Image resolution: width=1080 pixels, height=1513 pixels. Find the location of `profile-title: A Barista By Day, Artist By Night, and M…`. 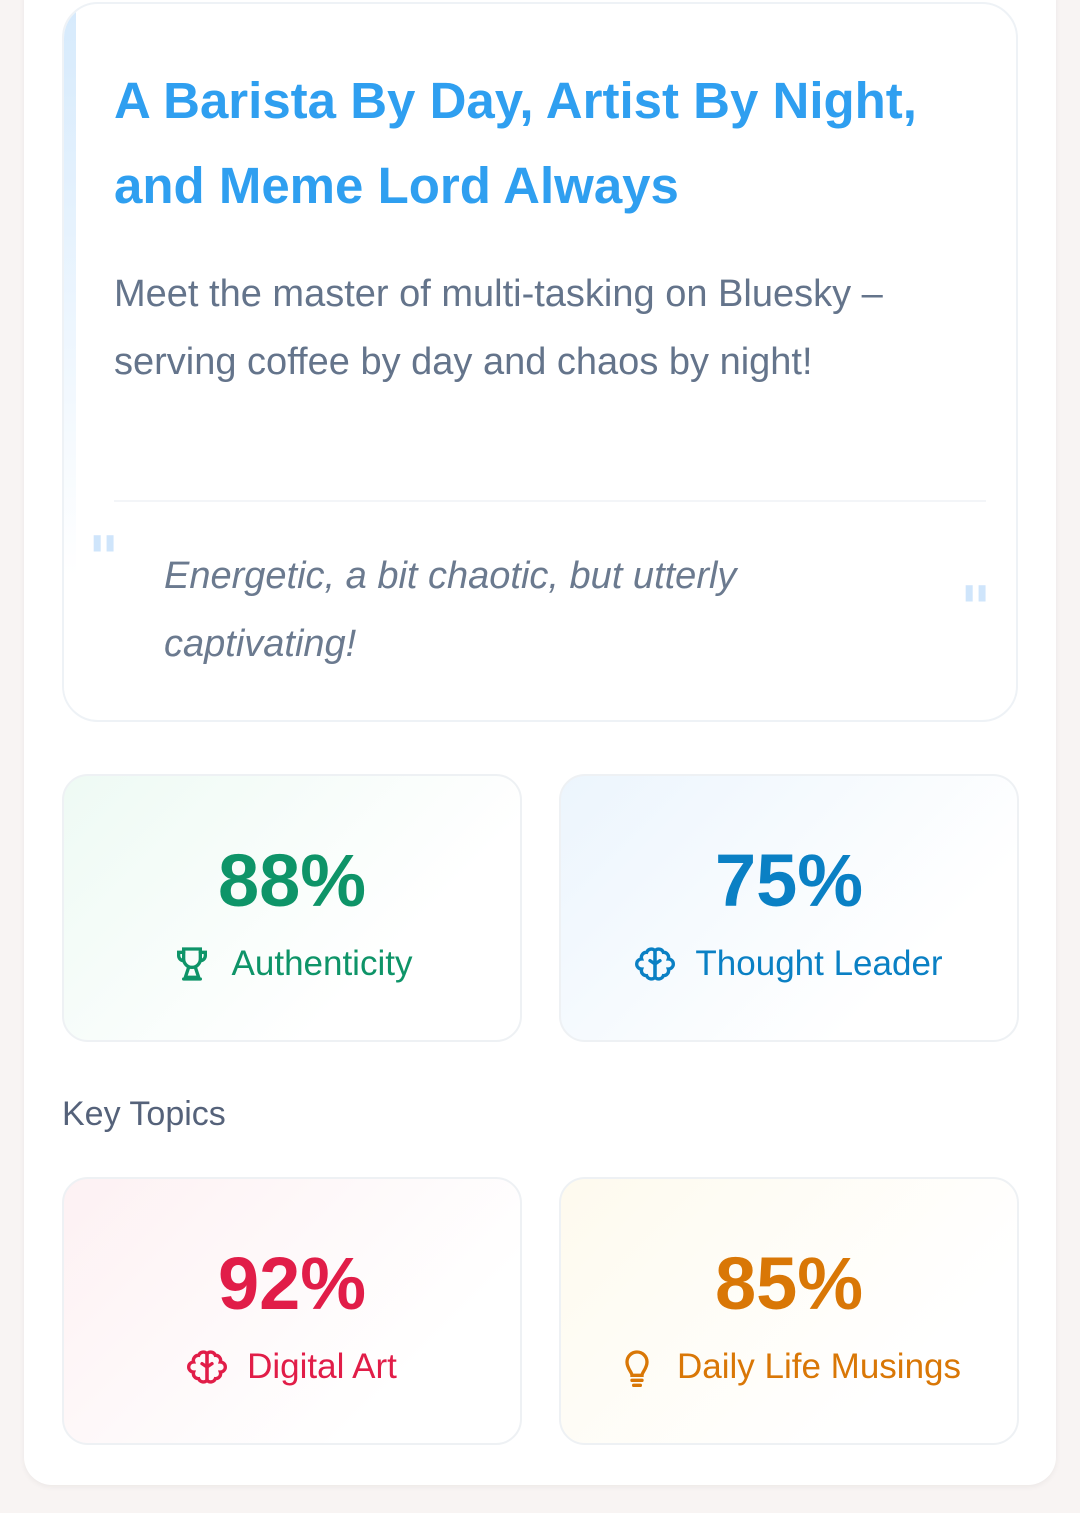

profile-title: A Barista By Day, Artist By Night, and M… is located at coordinates (515, 143).